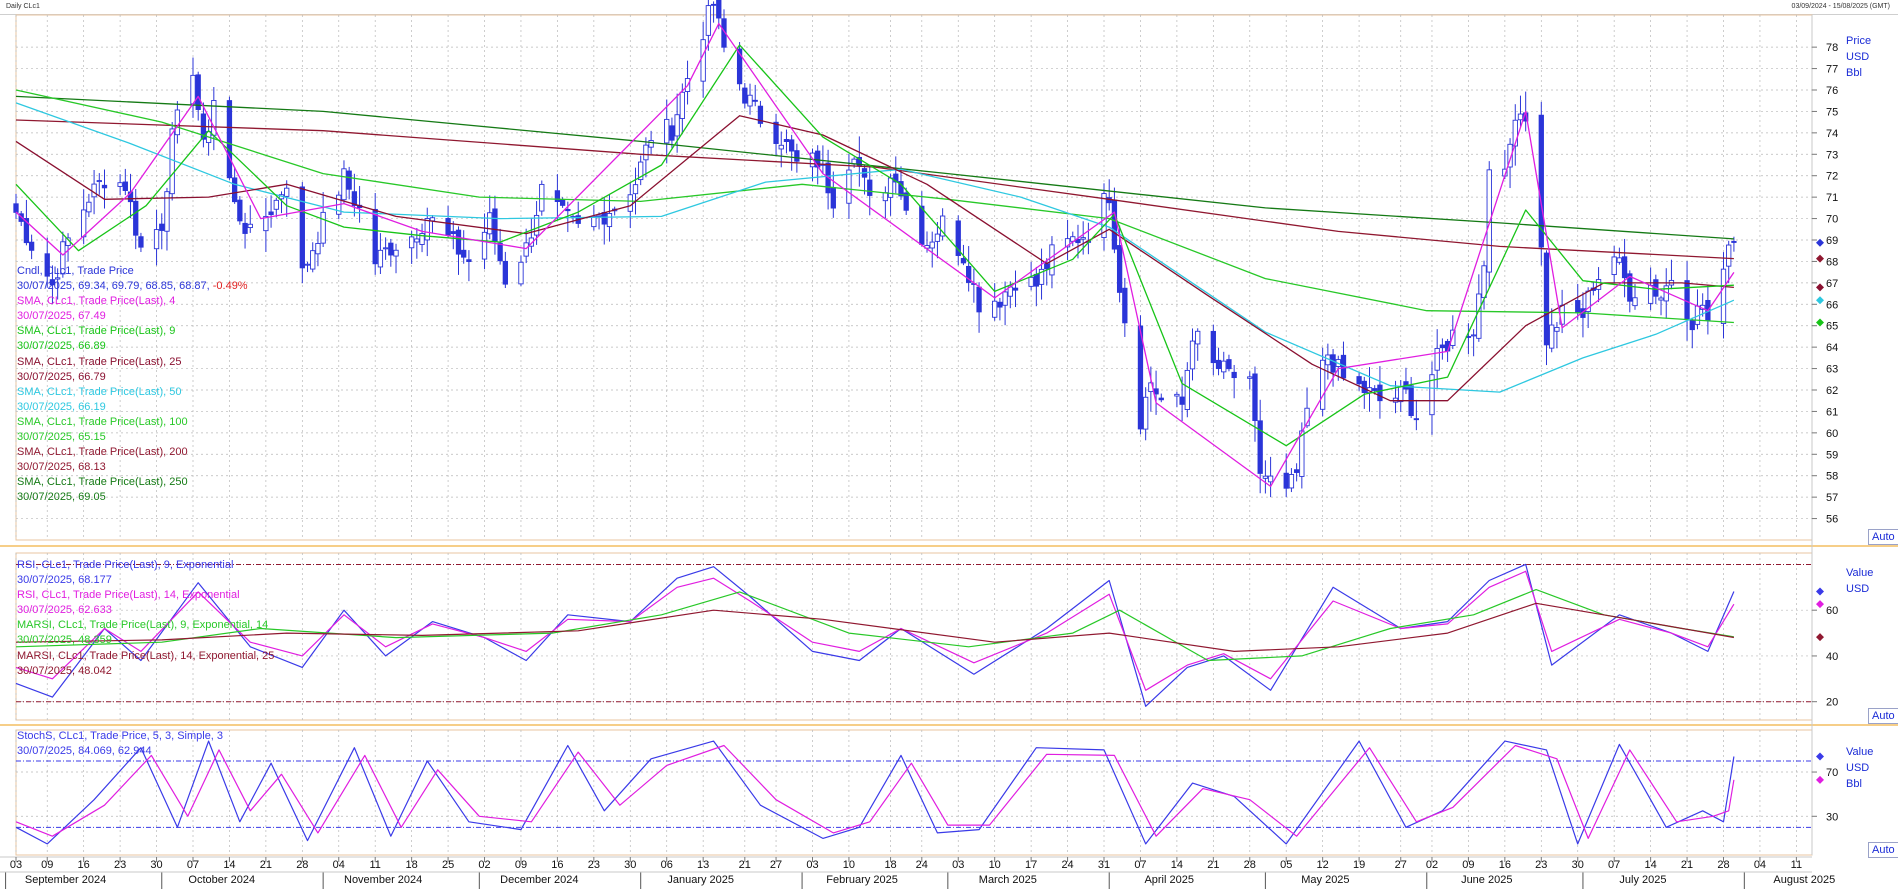  Describe the element at coordinates (96, 331) in the screenshot. I see `legend-sma9-label: SMA, CLc1, Trade Price(Last), 9` at that location.